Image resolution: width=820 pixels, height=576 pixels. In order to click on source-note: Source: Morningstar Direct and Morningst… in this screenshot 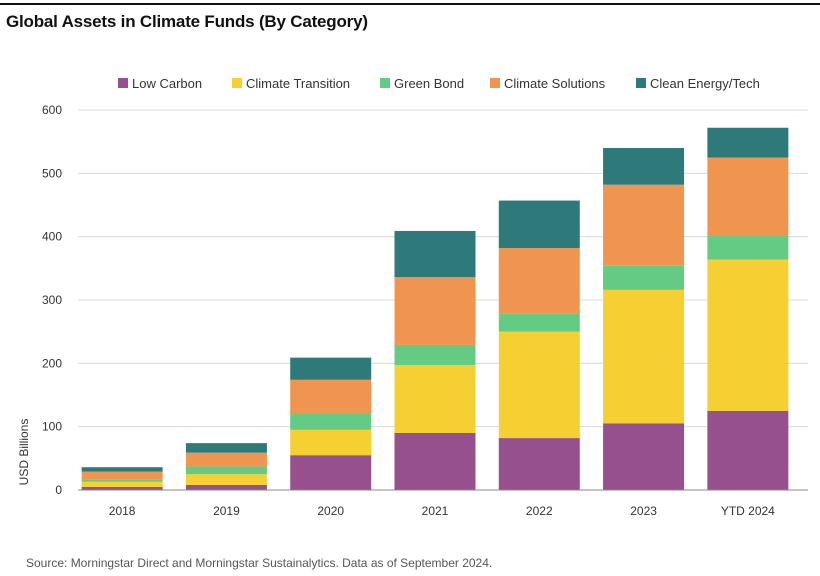, I will do `click(259, 563)`.